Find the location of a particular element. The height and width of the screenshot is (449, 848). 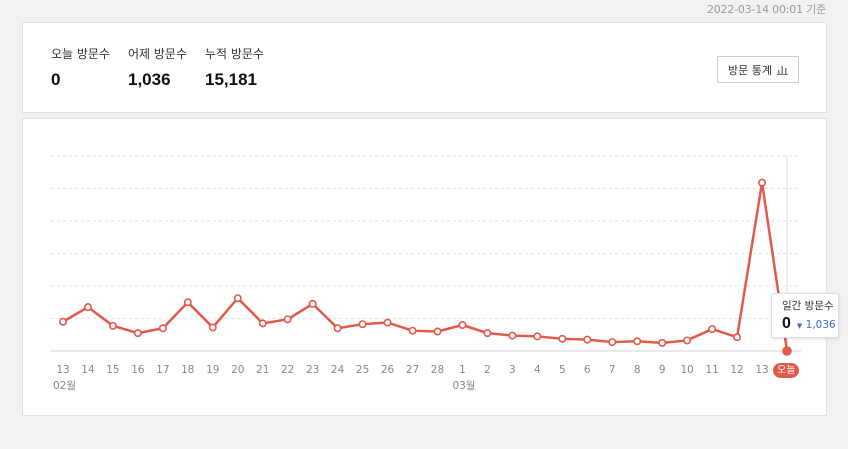

stat-yesterday: 어제 방문수 1,036 is located at coordinates (157, 67).